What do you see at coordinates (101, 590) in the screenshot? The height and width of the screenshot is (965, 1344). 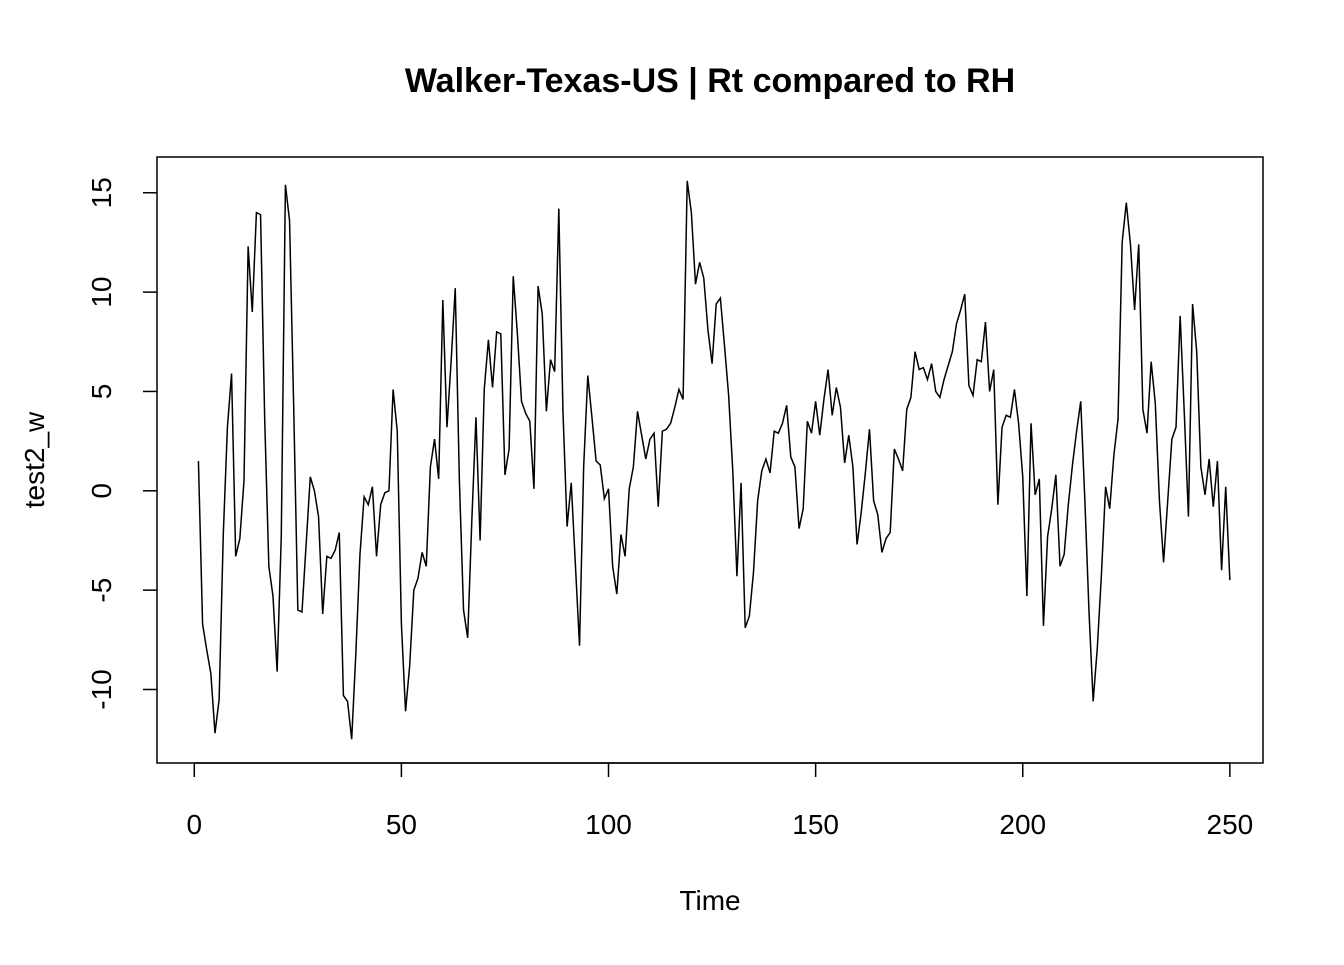 I see `y-tick-label: -5` at bounding box center [101, 590].